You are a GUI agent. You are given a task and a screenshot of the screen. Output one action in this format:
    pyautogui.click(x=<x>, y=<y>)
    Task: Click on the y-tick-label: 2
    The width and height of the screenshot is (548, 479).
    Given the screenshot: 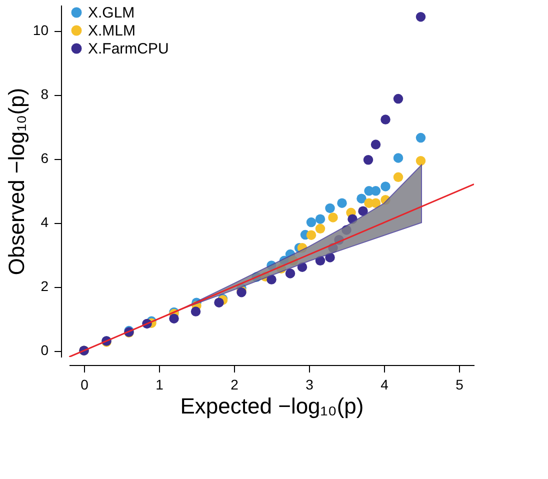 What is the action you would take?
    pyautogui.click(x=44, y=286)
    